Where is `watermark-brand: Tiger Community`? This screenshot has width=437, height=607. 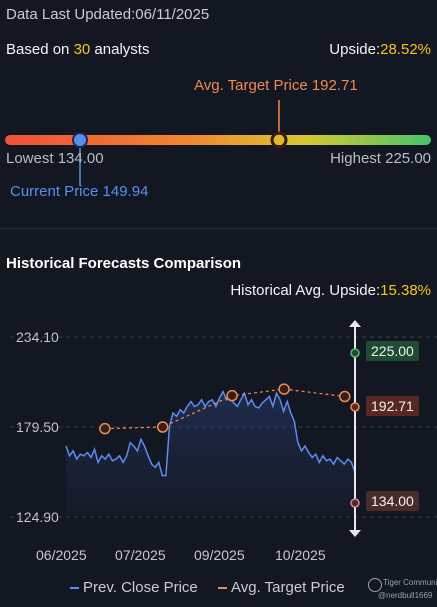 watermark-brand: Tiger Community is located at coordinates (410, 582).